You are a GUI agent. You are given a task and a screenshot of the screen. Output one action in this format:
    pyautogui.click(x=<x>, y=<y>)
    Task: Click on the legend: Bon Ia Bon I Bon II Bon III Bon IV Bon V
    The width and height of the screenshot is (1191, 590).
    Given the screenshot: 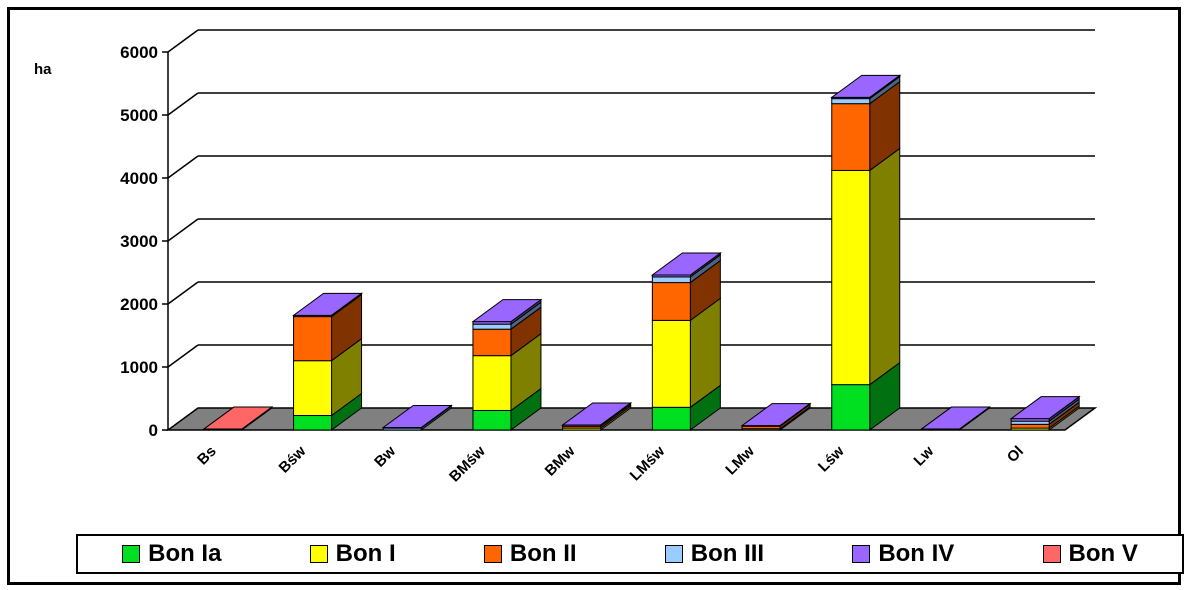 What is the action you would take?
    pyautogui.click(x=630, y=554)
    